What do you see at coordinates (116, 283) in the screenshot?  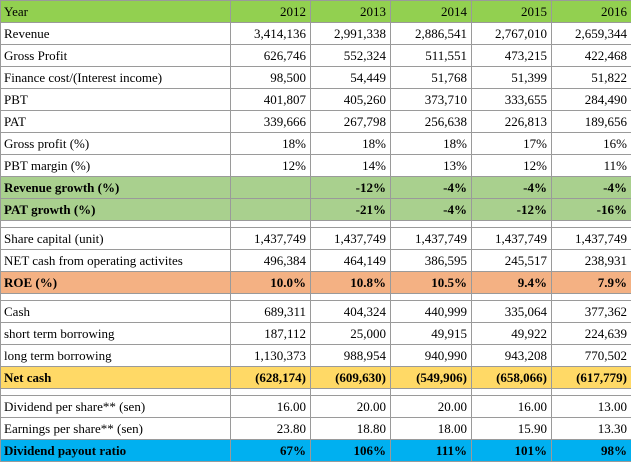 I see `row-label: ROE (%)` at bounding box center [116, 283].